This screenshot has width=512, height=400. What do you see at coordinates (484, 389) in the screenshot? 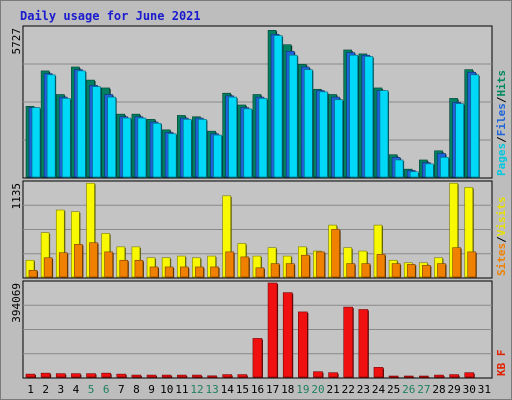
I see `x-tick-label: 31` at bounding box center [484, 389].